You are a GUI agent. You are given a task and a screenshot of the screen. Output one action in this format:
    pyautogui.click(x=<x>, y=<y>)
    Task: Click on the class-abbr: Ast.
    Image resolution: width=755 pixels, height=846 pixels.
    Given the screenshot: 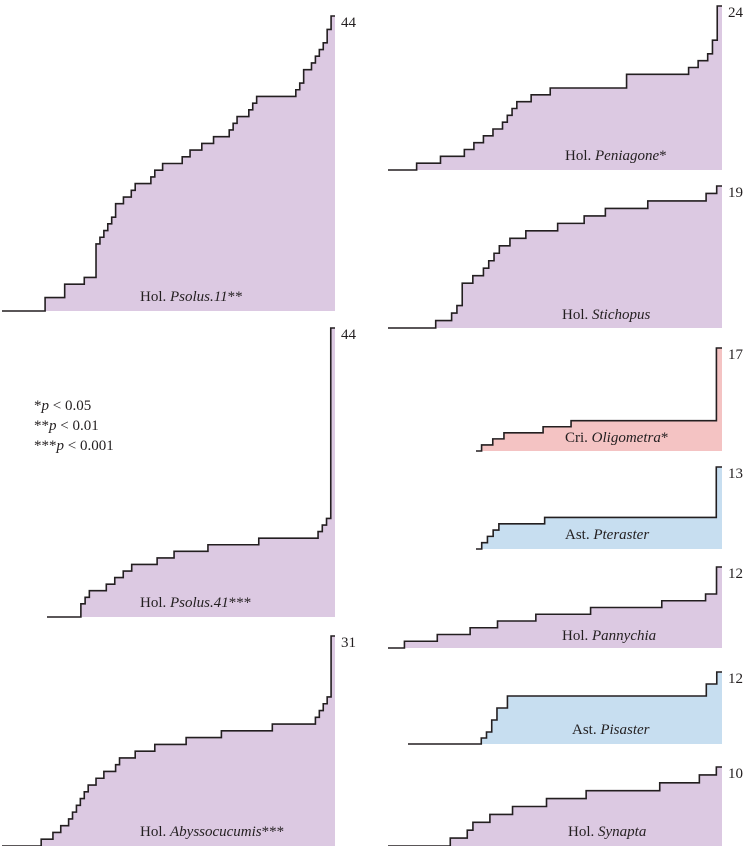 What is the action you would take?
    pyautogui.click(x=577, y=535)
    